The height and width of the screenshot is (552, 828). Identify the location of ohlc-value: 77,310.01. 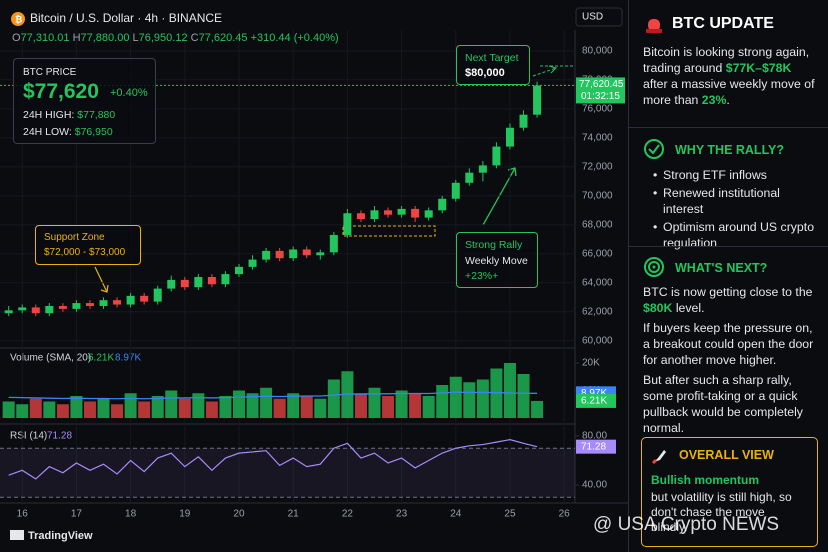
(45, 38).